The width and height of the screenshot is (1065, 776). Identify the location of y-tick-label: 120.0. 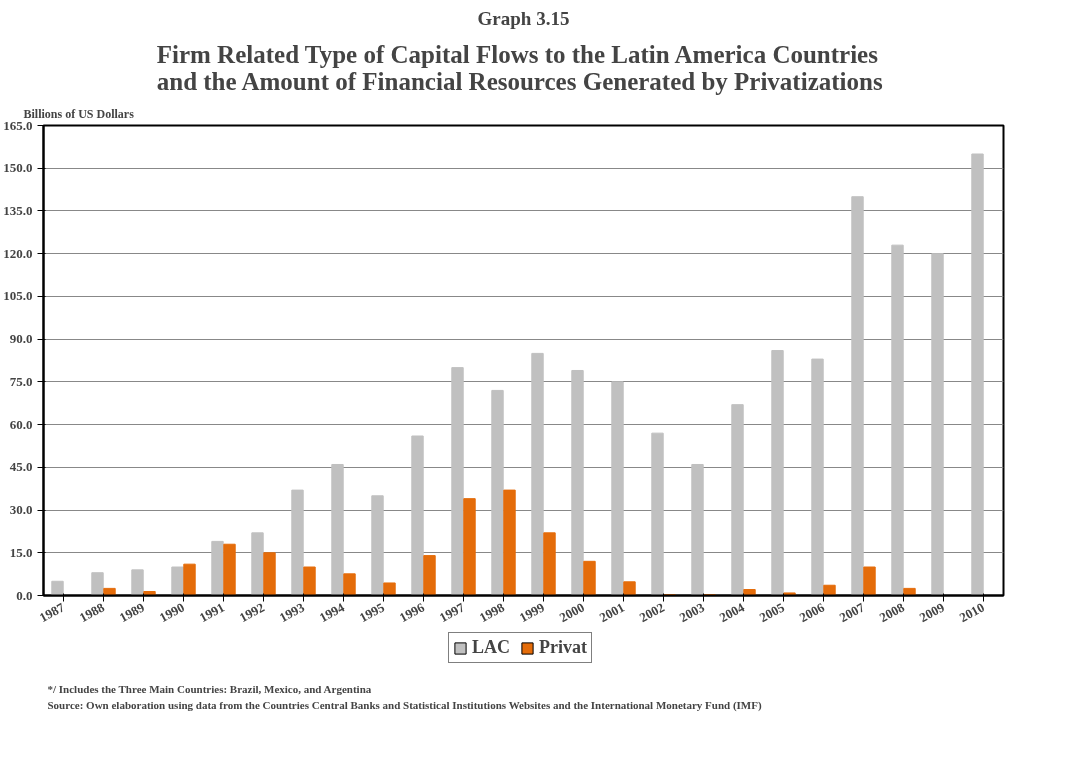
(18, 253).